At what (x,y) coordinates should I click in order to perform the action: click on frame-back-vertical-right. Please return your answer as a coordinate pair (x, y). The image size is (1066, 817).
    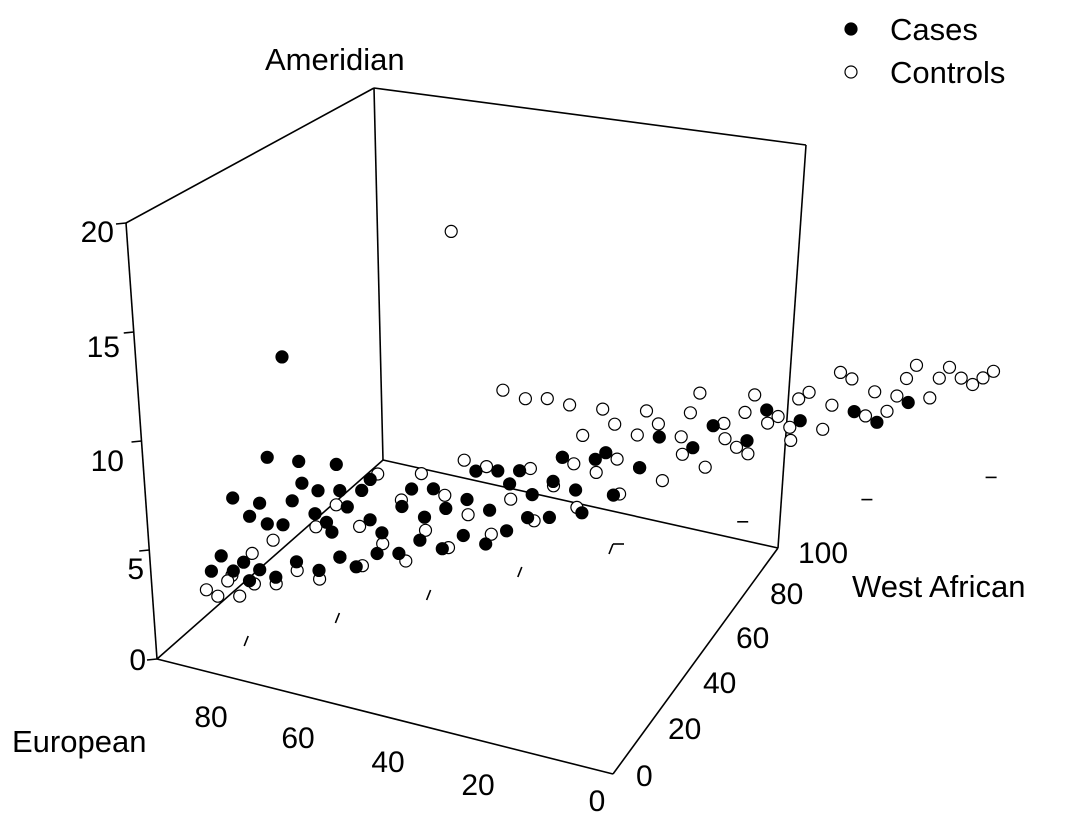
    Looking at the image, I should click on (792, 346).